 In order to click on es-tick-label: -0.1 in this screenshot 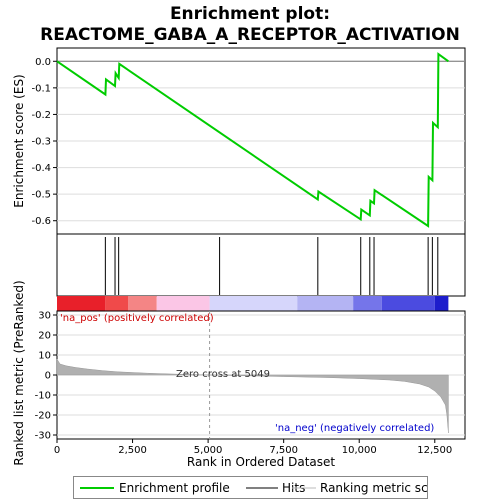, I will do `click(41, 88)`.